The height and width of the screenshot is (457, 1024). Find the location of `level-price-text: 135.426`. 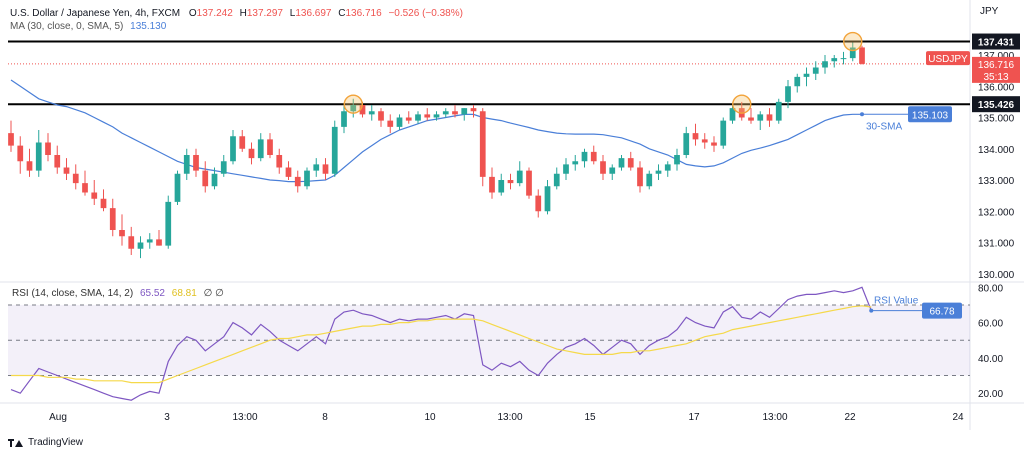

level-price-text: 135.426 is located at coordinates (996, 105).